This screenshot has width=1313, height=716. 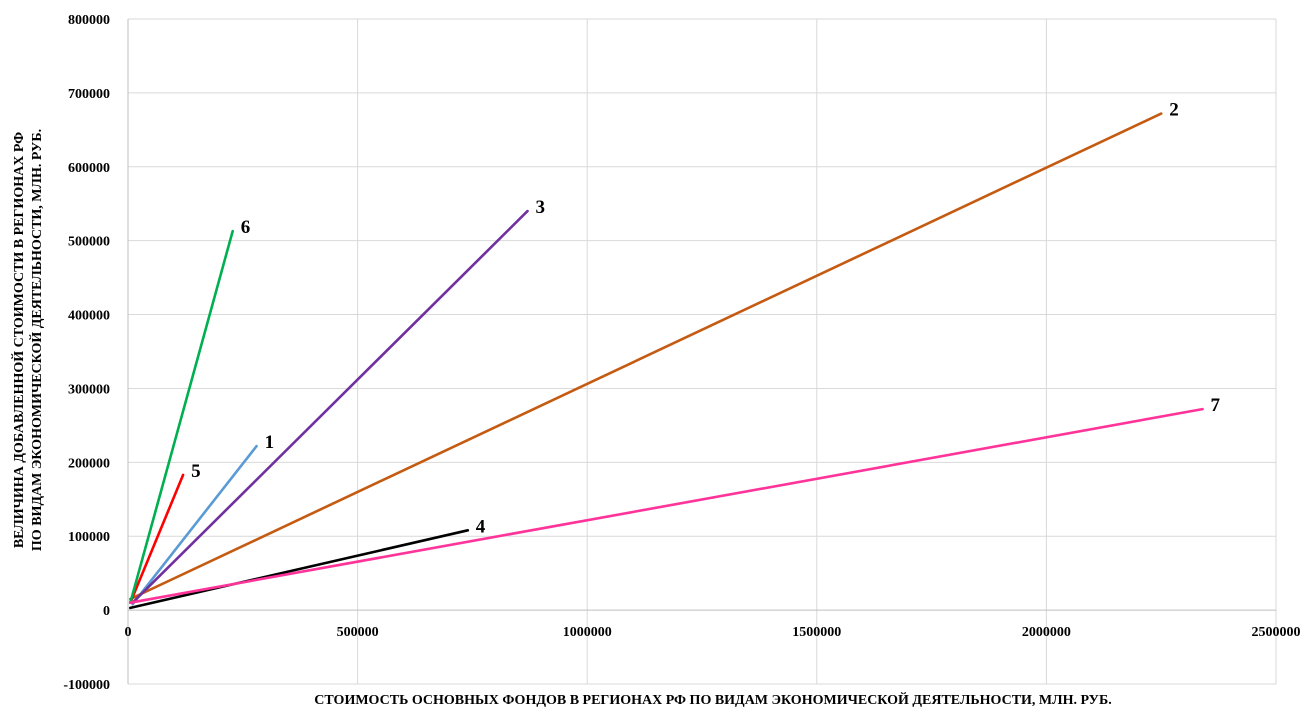 What do you see at coordinates (358, 632) in the screenshot?
I see `x-tick-label: 500000` at bounding box center [358, 632].